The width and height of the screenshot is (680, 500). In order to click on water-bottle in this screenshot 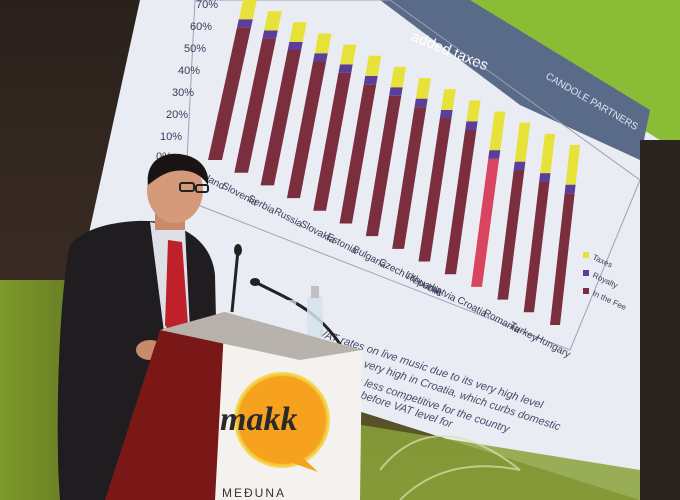, I will do `click(315, 317)`.